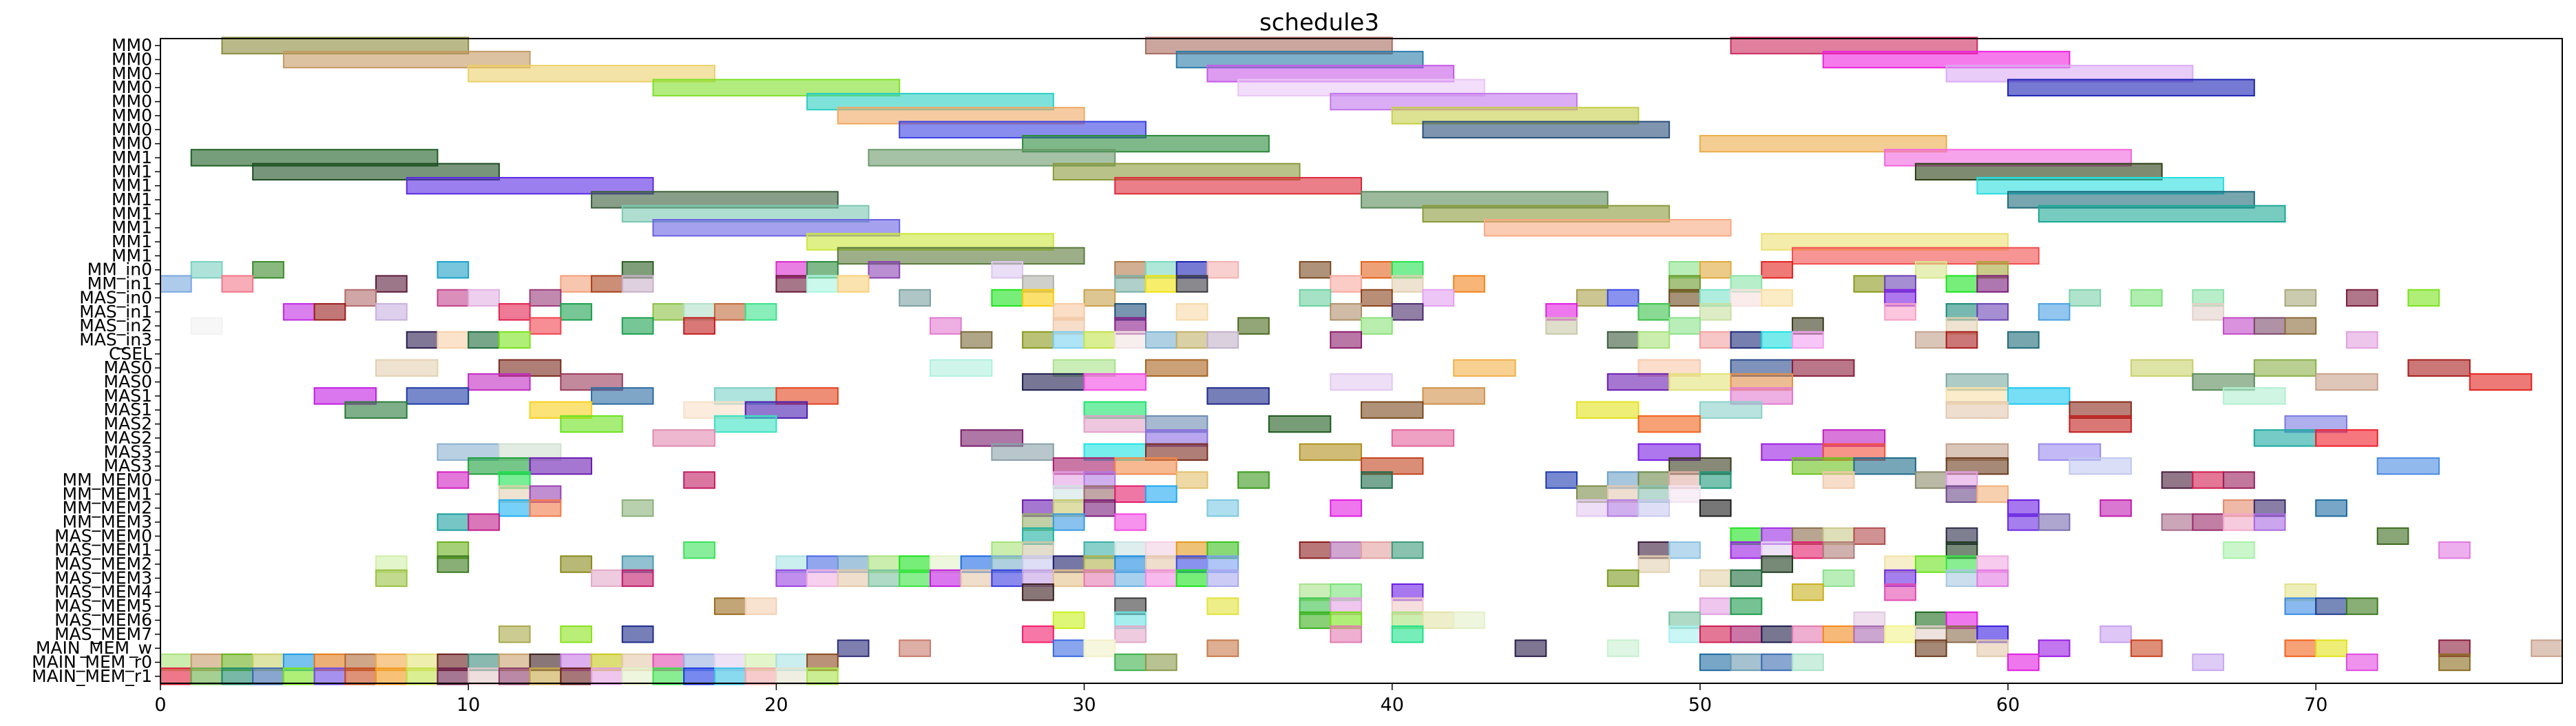  Describe the element at coordinates (132, 199) in the screenshot. I see `y-tick-label-11: MM1` at that location.